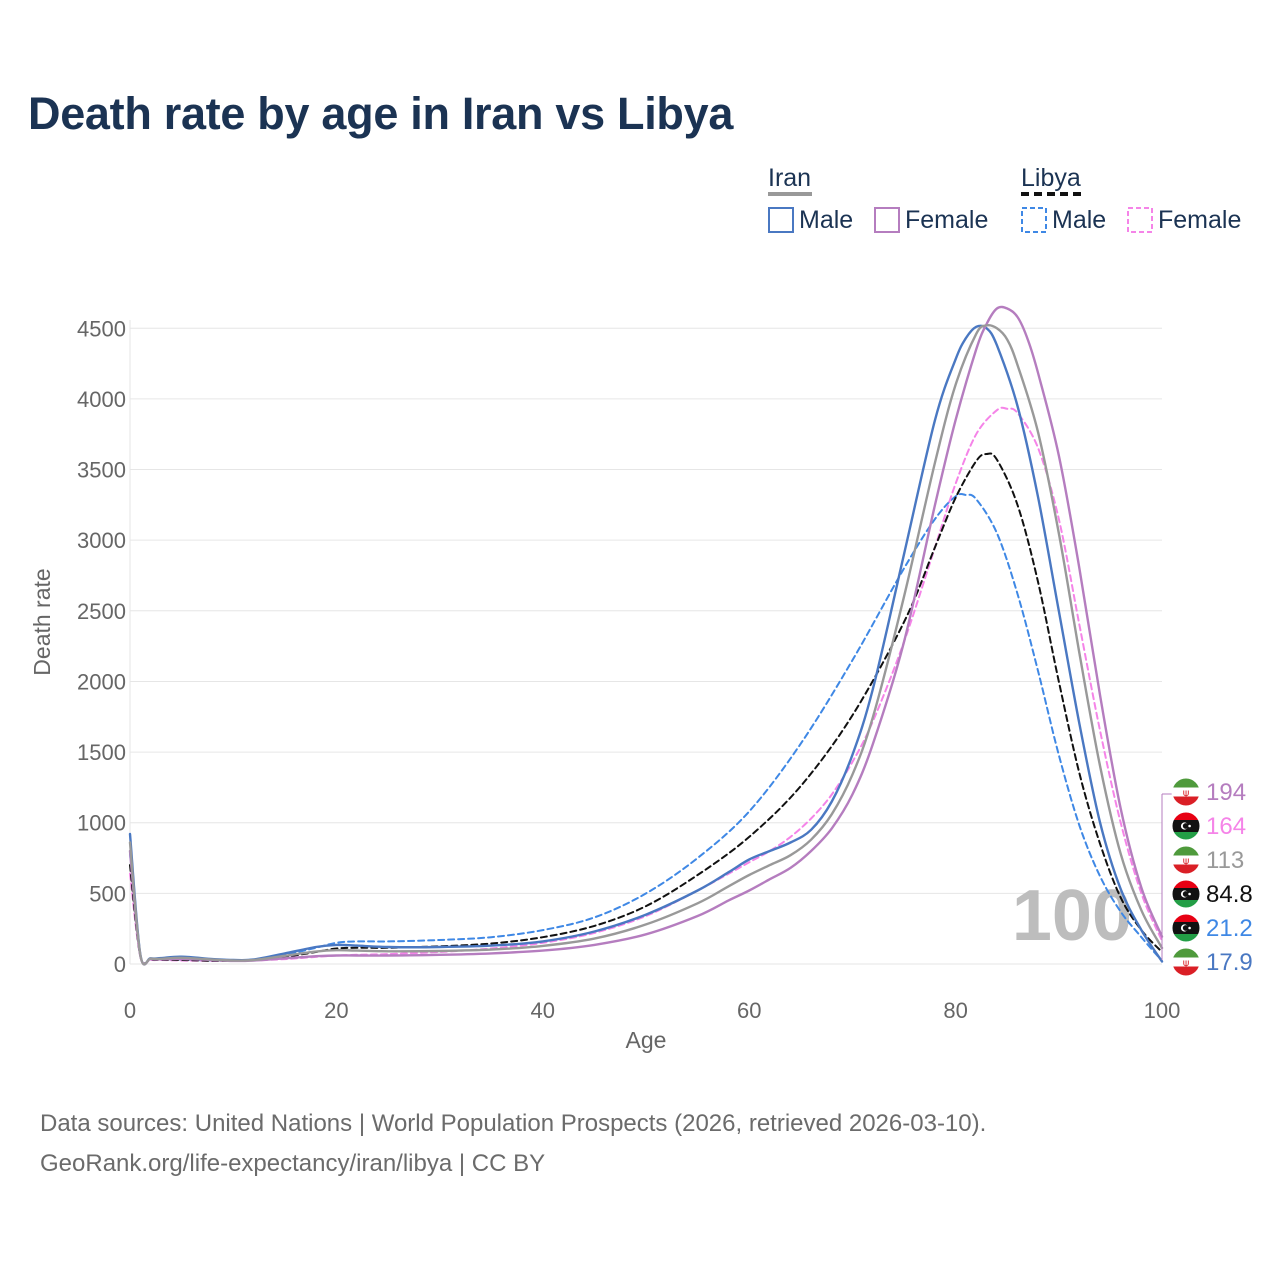 Image resolution: width=1280 pixels, height=1280 pixels. What do you see at coordinates (101, 681) in the screenshot?
I see `y-tick-label: 2000` at bounding box center [101, 681].